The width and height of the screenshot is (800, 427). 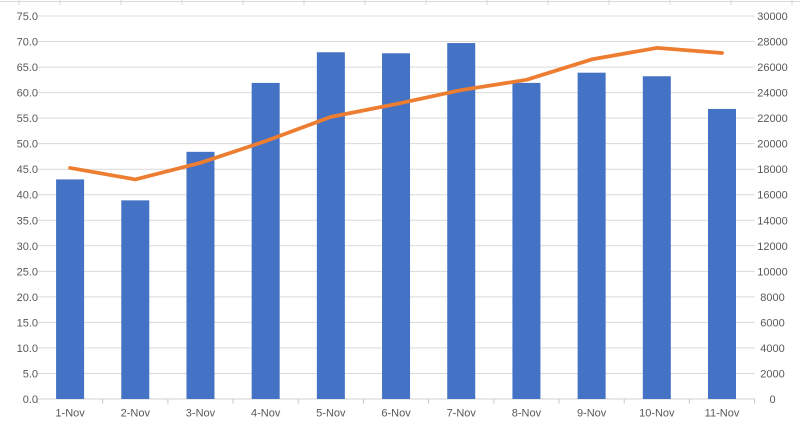 What do you see at coordinates (526, 240) in the screenshot?
I see `bar-8-nov` at bounding box center [526, 240].